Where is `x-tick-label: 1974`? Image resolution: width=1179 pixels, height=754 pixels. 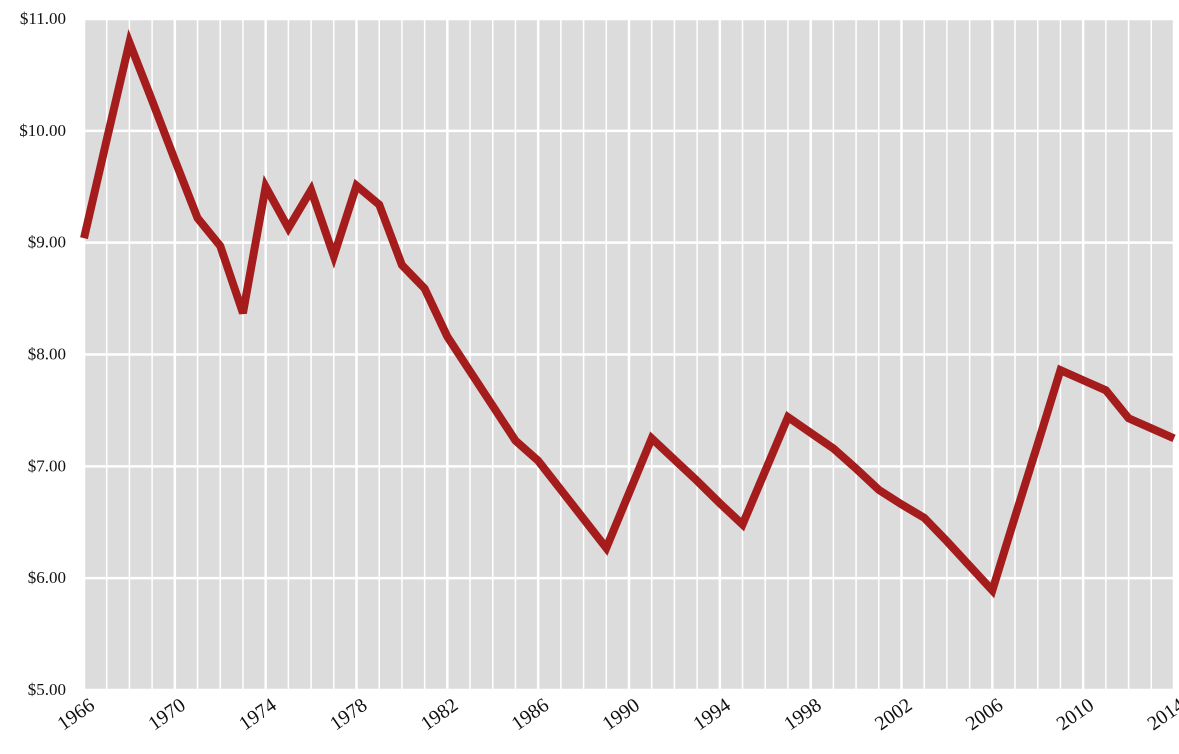
x-tick-label: 1974 is located at coordinates (257, 714).